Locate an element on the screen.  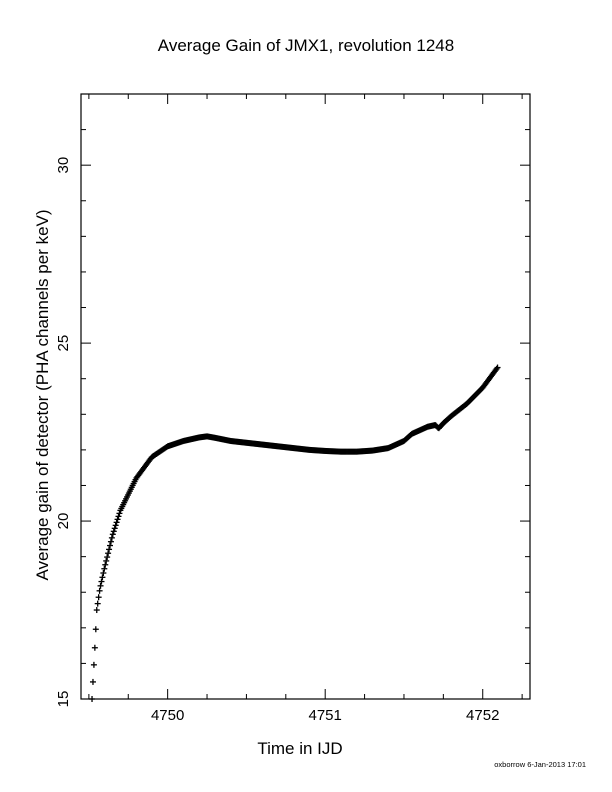
x-tick-label: 4751 is located at coordinates (325, 715).